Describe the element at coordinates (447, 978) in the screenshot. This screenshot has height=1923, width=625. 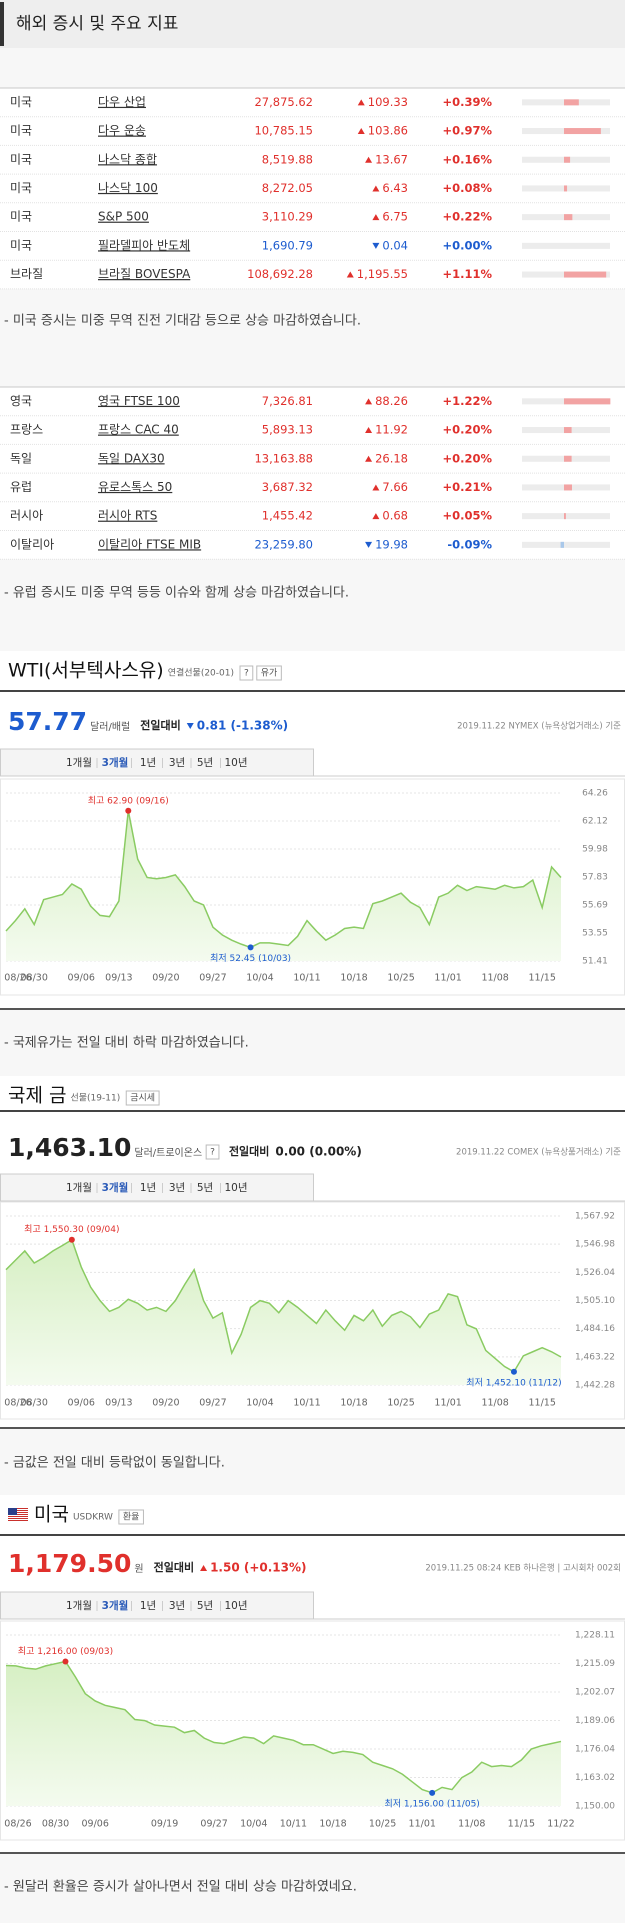
I see `x-tick-label: 11/01` at that location.